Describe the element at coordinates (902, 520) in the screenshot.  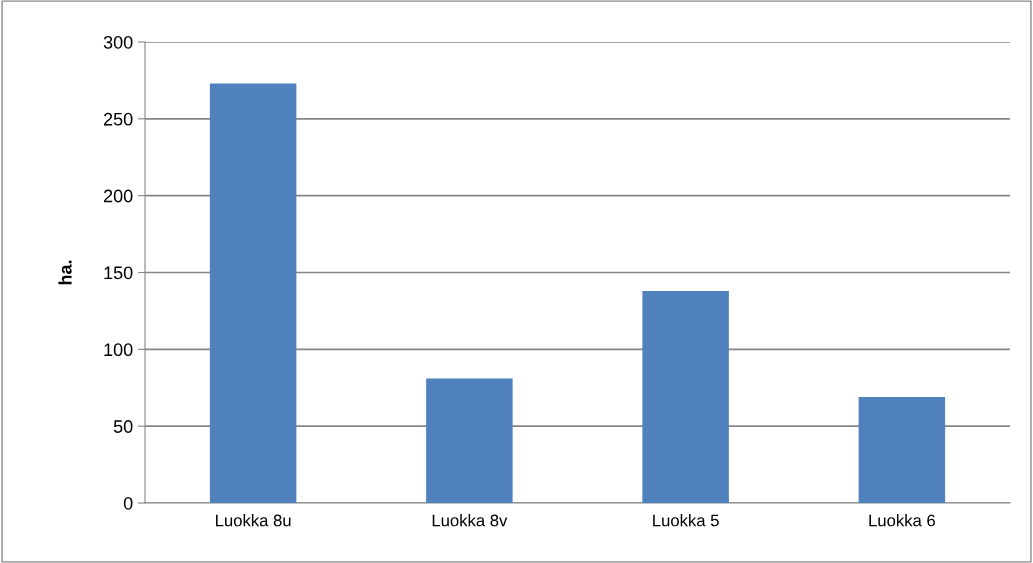
I see `x-tick-label: Luokka 6` at that location.